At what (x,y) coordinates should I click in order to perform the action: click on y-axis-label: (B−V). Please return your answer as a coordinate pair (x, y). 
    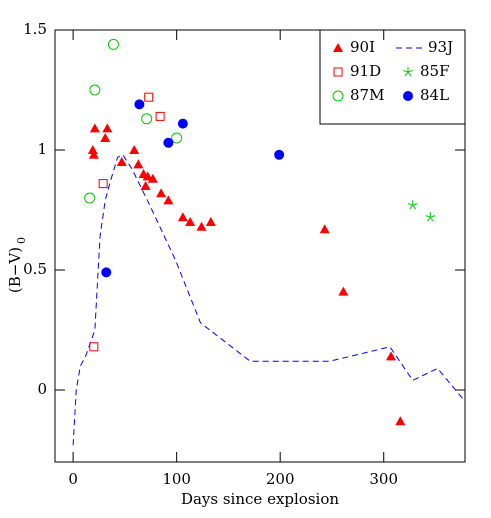
    Looking at the image, I should click on (15, 270).